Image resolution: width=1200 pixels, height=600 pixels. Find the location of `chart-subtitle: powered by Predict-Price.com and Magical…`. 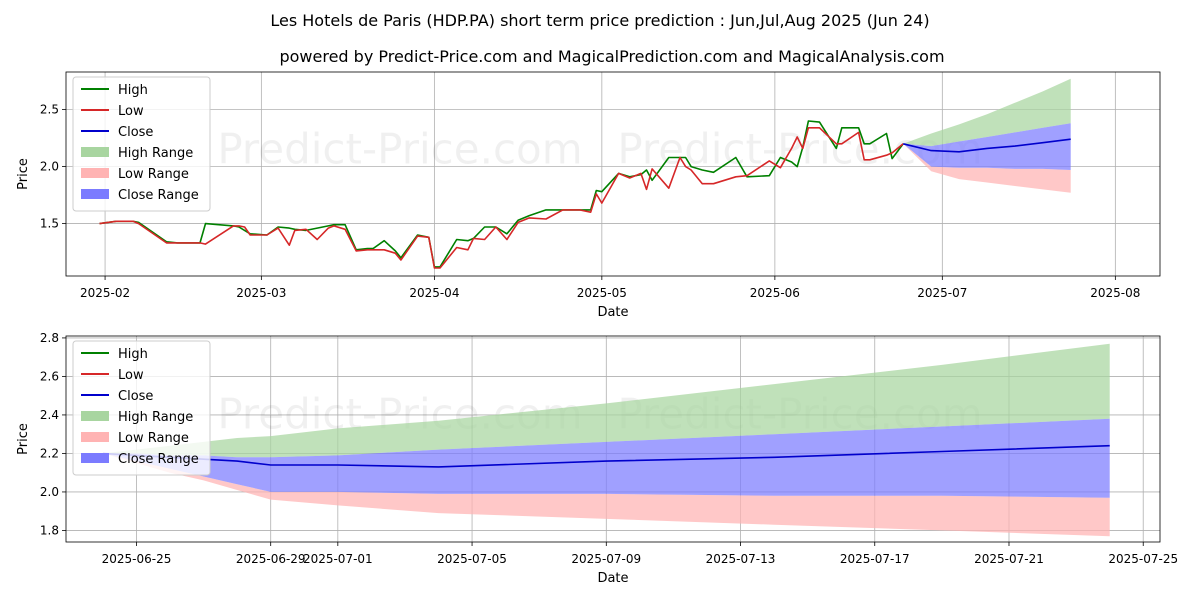

chart-subtitle: powered by Predict-Price.com and Magical… is located at coordinates (611, 56).